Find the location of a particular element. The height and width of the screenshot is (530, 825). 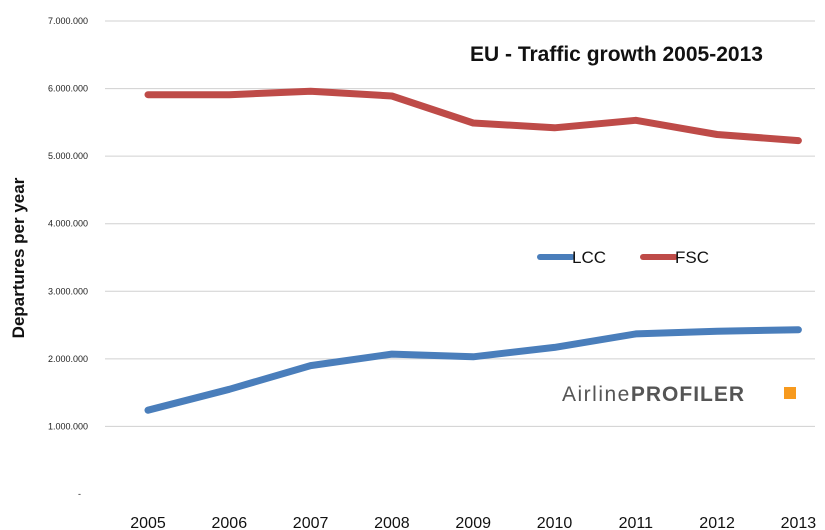

svg-text: AirlinePROFILER is located at coordinates (653, 394).